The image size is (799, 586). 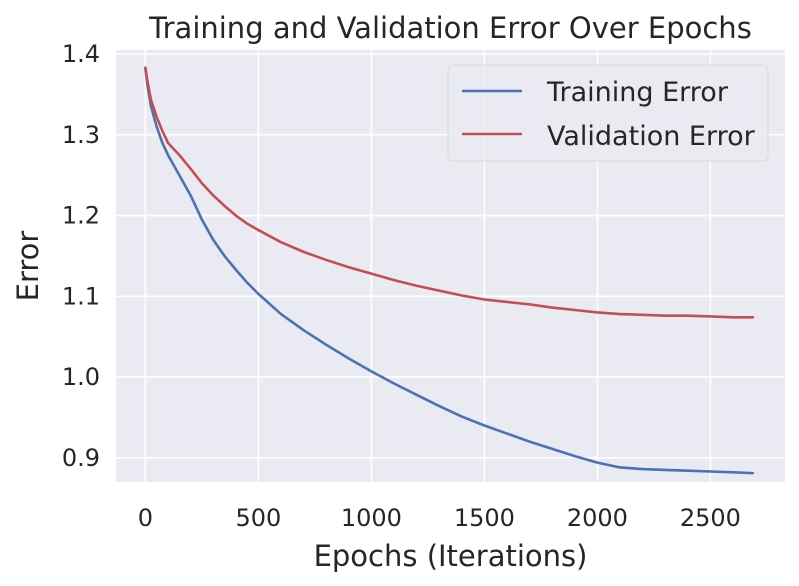 I want to click on x-tick-label: 2000, so click(x=597, y=518).